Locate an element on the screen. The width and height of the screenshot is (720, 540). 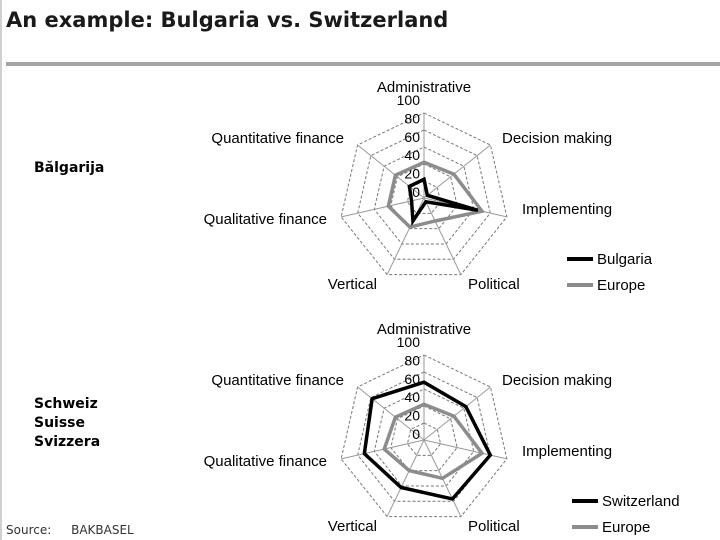
slide-title: An example: Bulgaria vs. Switzerland is located at coordinates (227, 20).